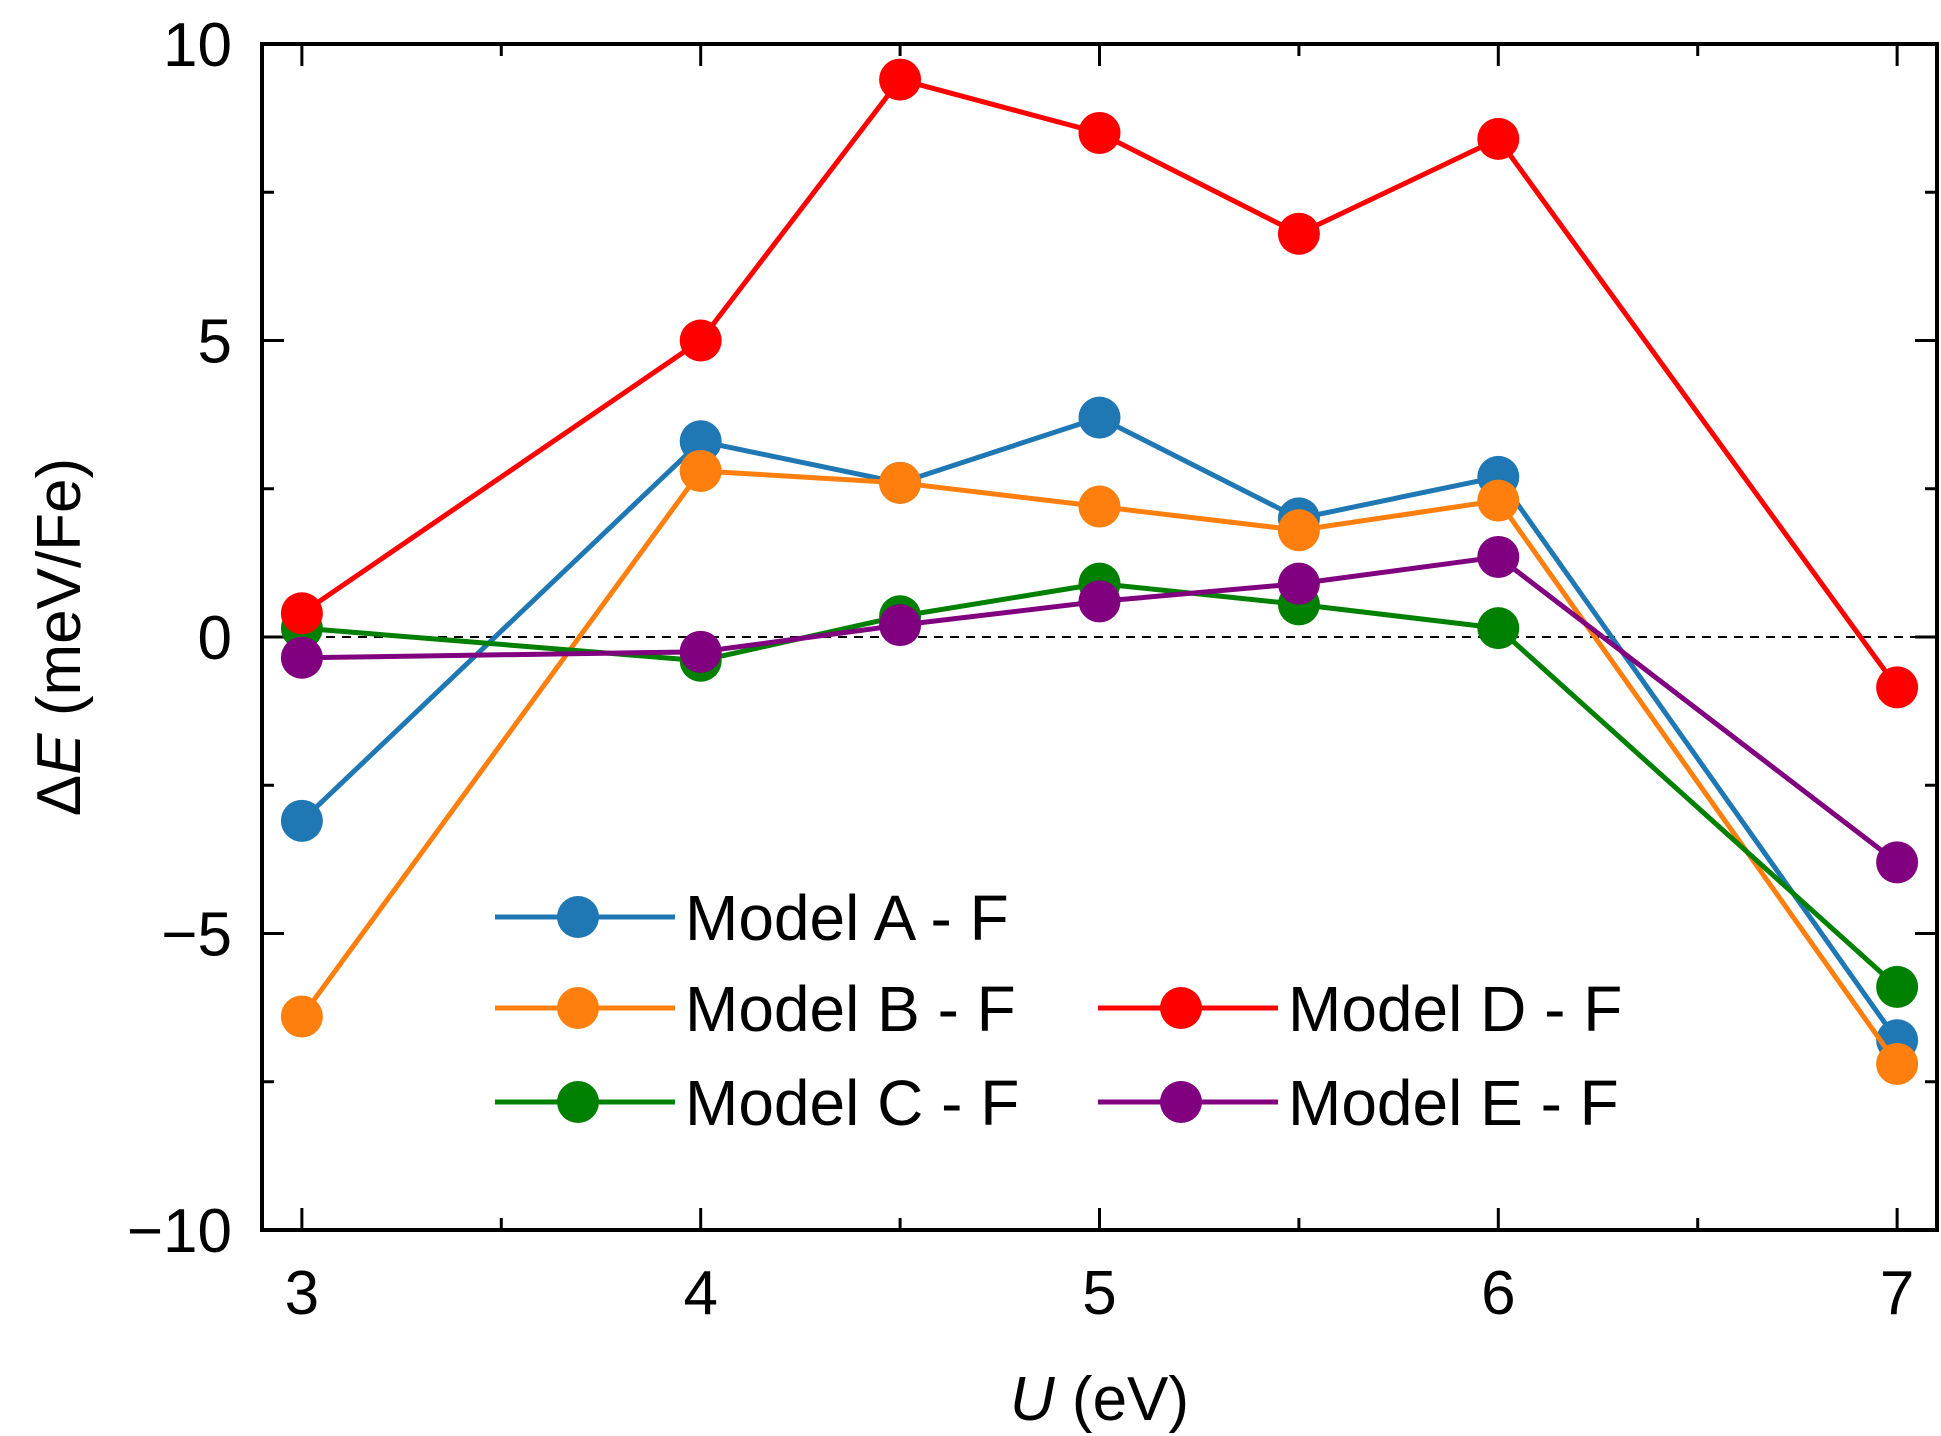  Describe the element at coordinates (1453, 1103) in the screenshot. I see `legend-label: Model E - F` at that location.